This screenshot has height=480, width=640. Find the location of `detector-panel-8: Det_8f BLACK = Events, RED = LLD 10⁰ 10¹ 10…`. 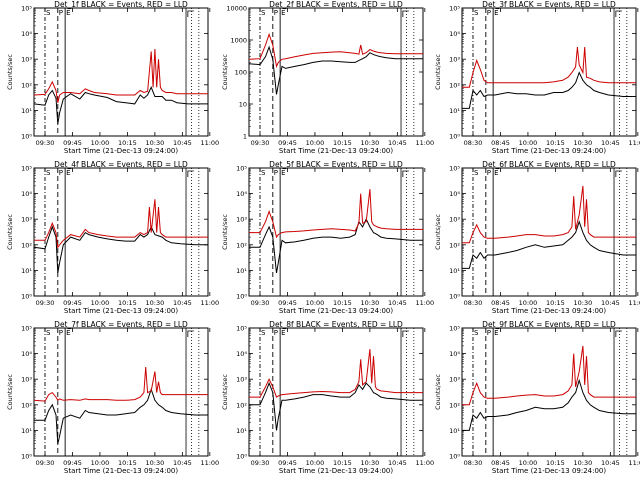

detector-panel-8: Det_8f BLACK = Events, RED = LLD 10⁰ 10¹ 10… is located at coordinates (327, 397).